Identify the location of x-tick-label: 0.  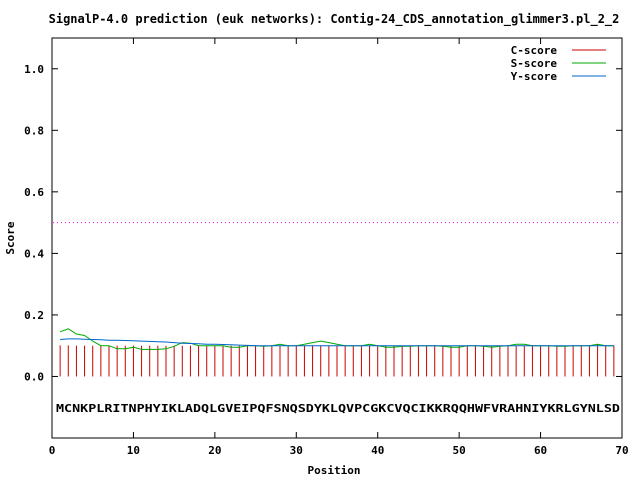
(52, 450).